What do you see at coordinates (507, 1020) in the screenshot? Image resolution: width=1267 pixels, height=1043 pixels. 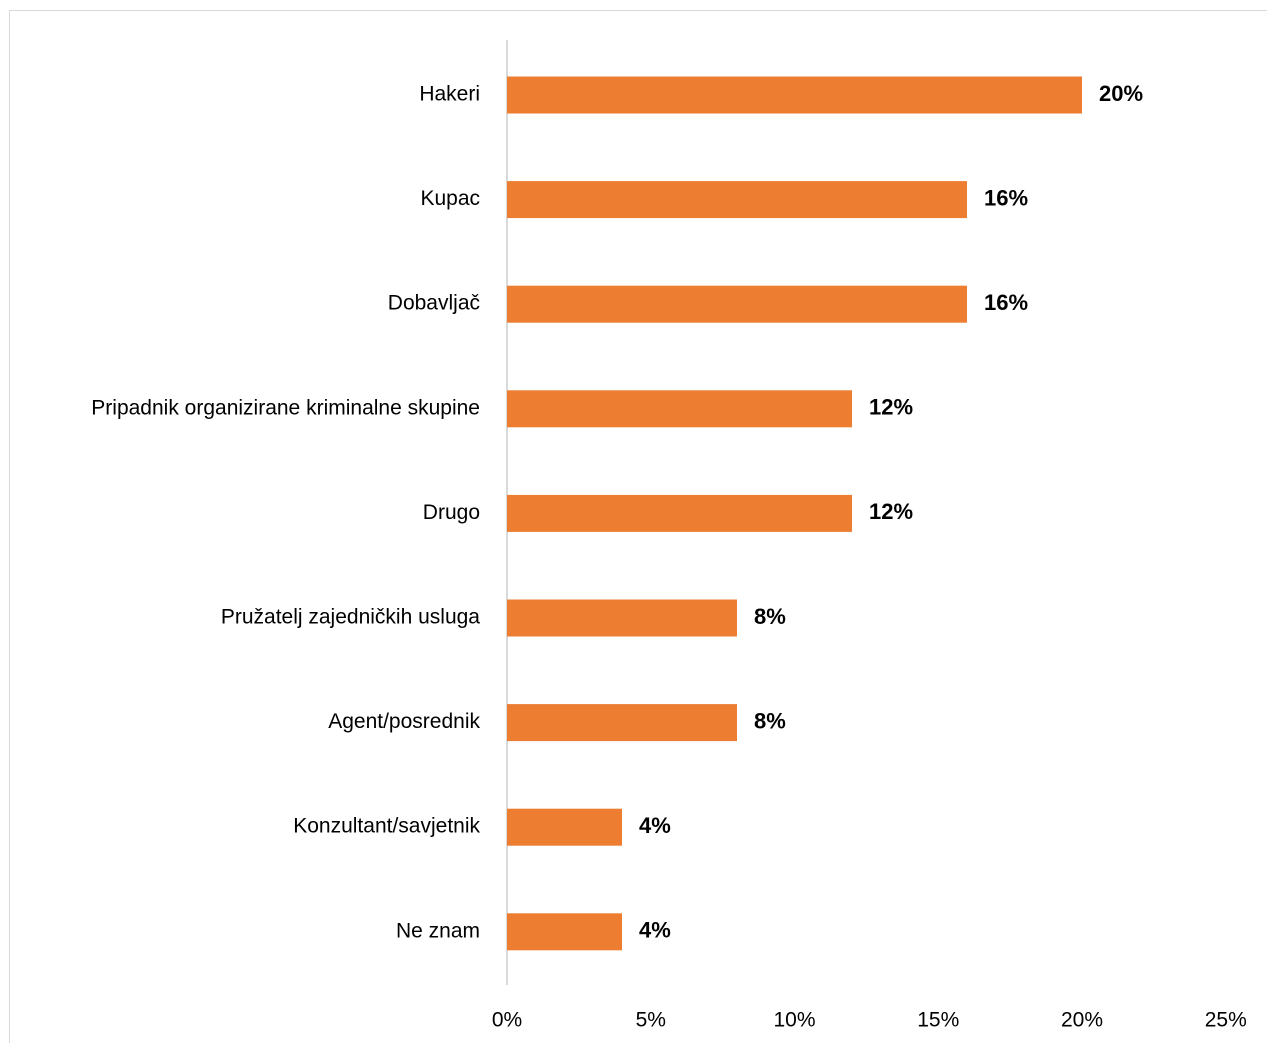 I see `x-tick-label: 0%` at bounding box center [507, 1020].